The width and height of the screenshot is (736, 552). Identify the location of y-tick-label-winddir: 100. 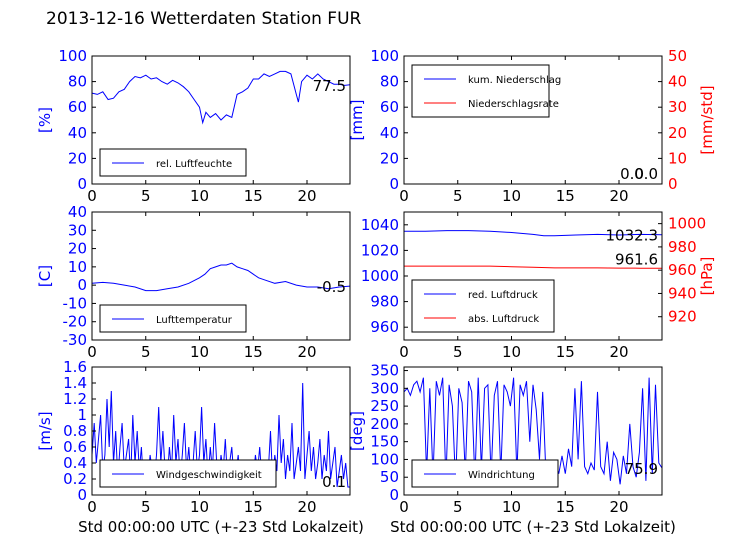
(384, 459).